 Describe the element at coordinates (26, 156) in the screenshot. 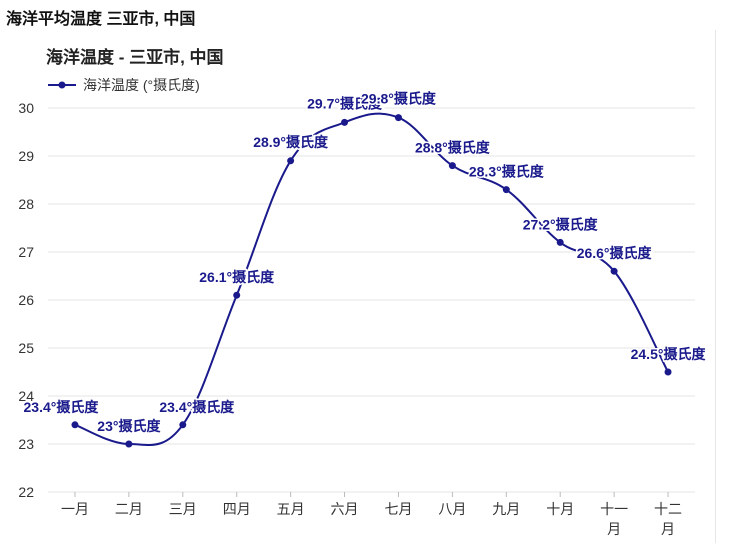

I see `y-tick-label: 29` at that location.